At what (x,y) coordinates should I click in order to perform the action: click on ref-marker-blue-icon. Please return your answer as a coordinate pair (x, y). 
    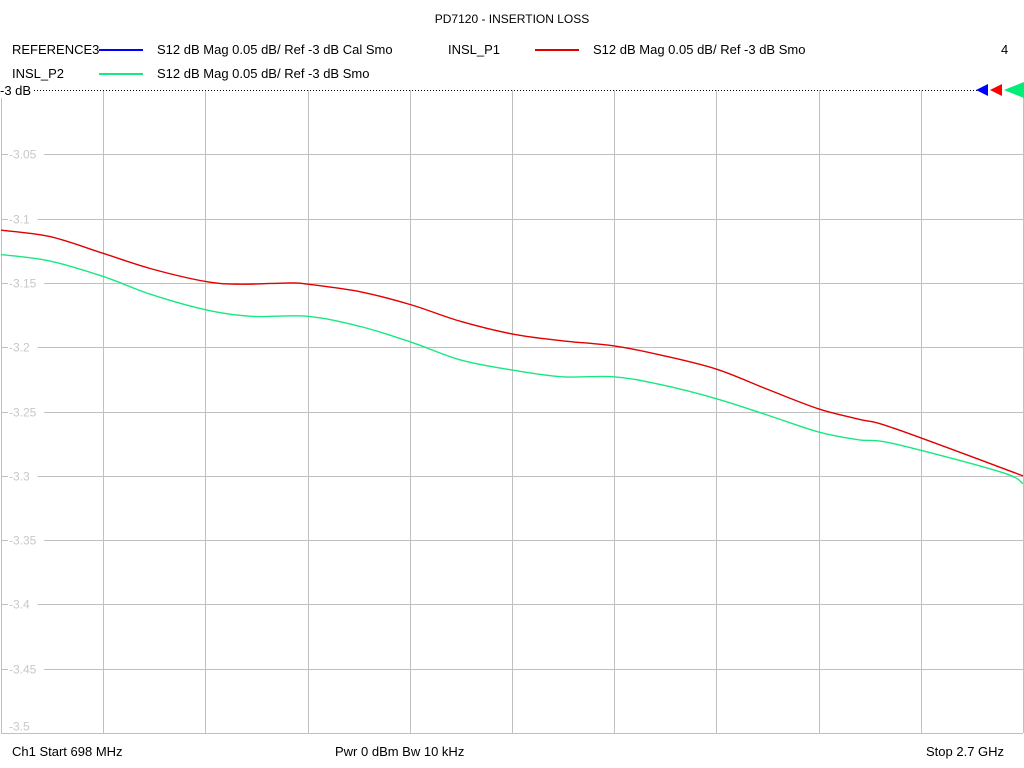
    Looking at the image, I should click on (982, 90).